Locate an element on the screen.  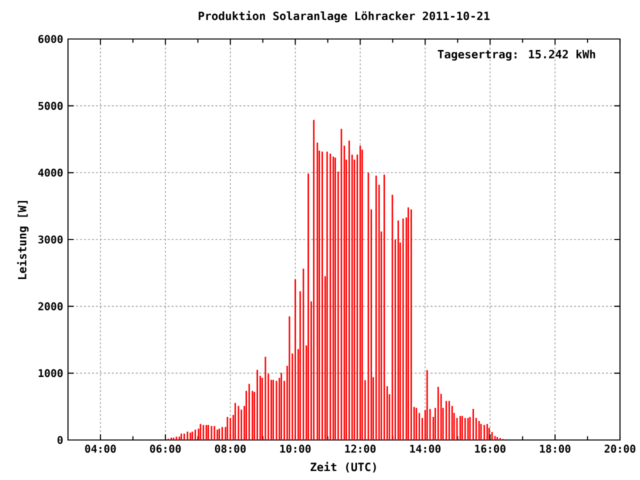
x-tick-label: 12:00 is located at coordinates (360, 448).